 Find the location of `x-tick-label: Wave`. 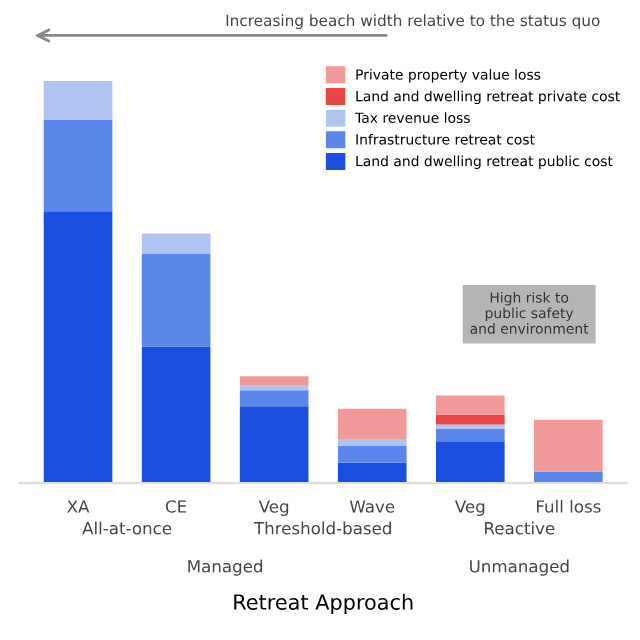

x-tick-label: Wave is located at coordinates (372, 506).